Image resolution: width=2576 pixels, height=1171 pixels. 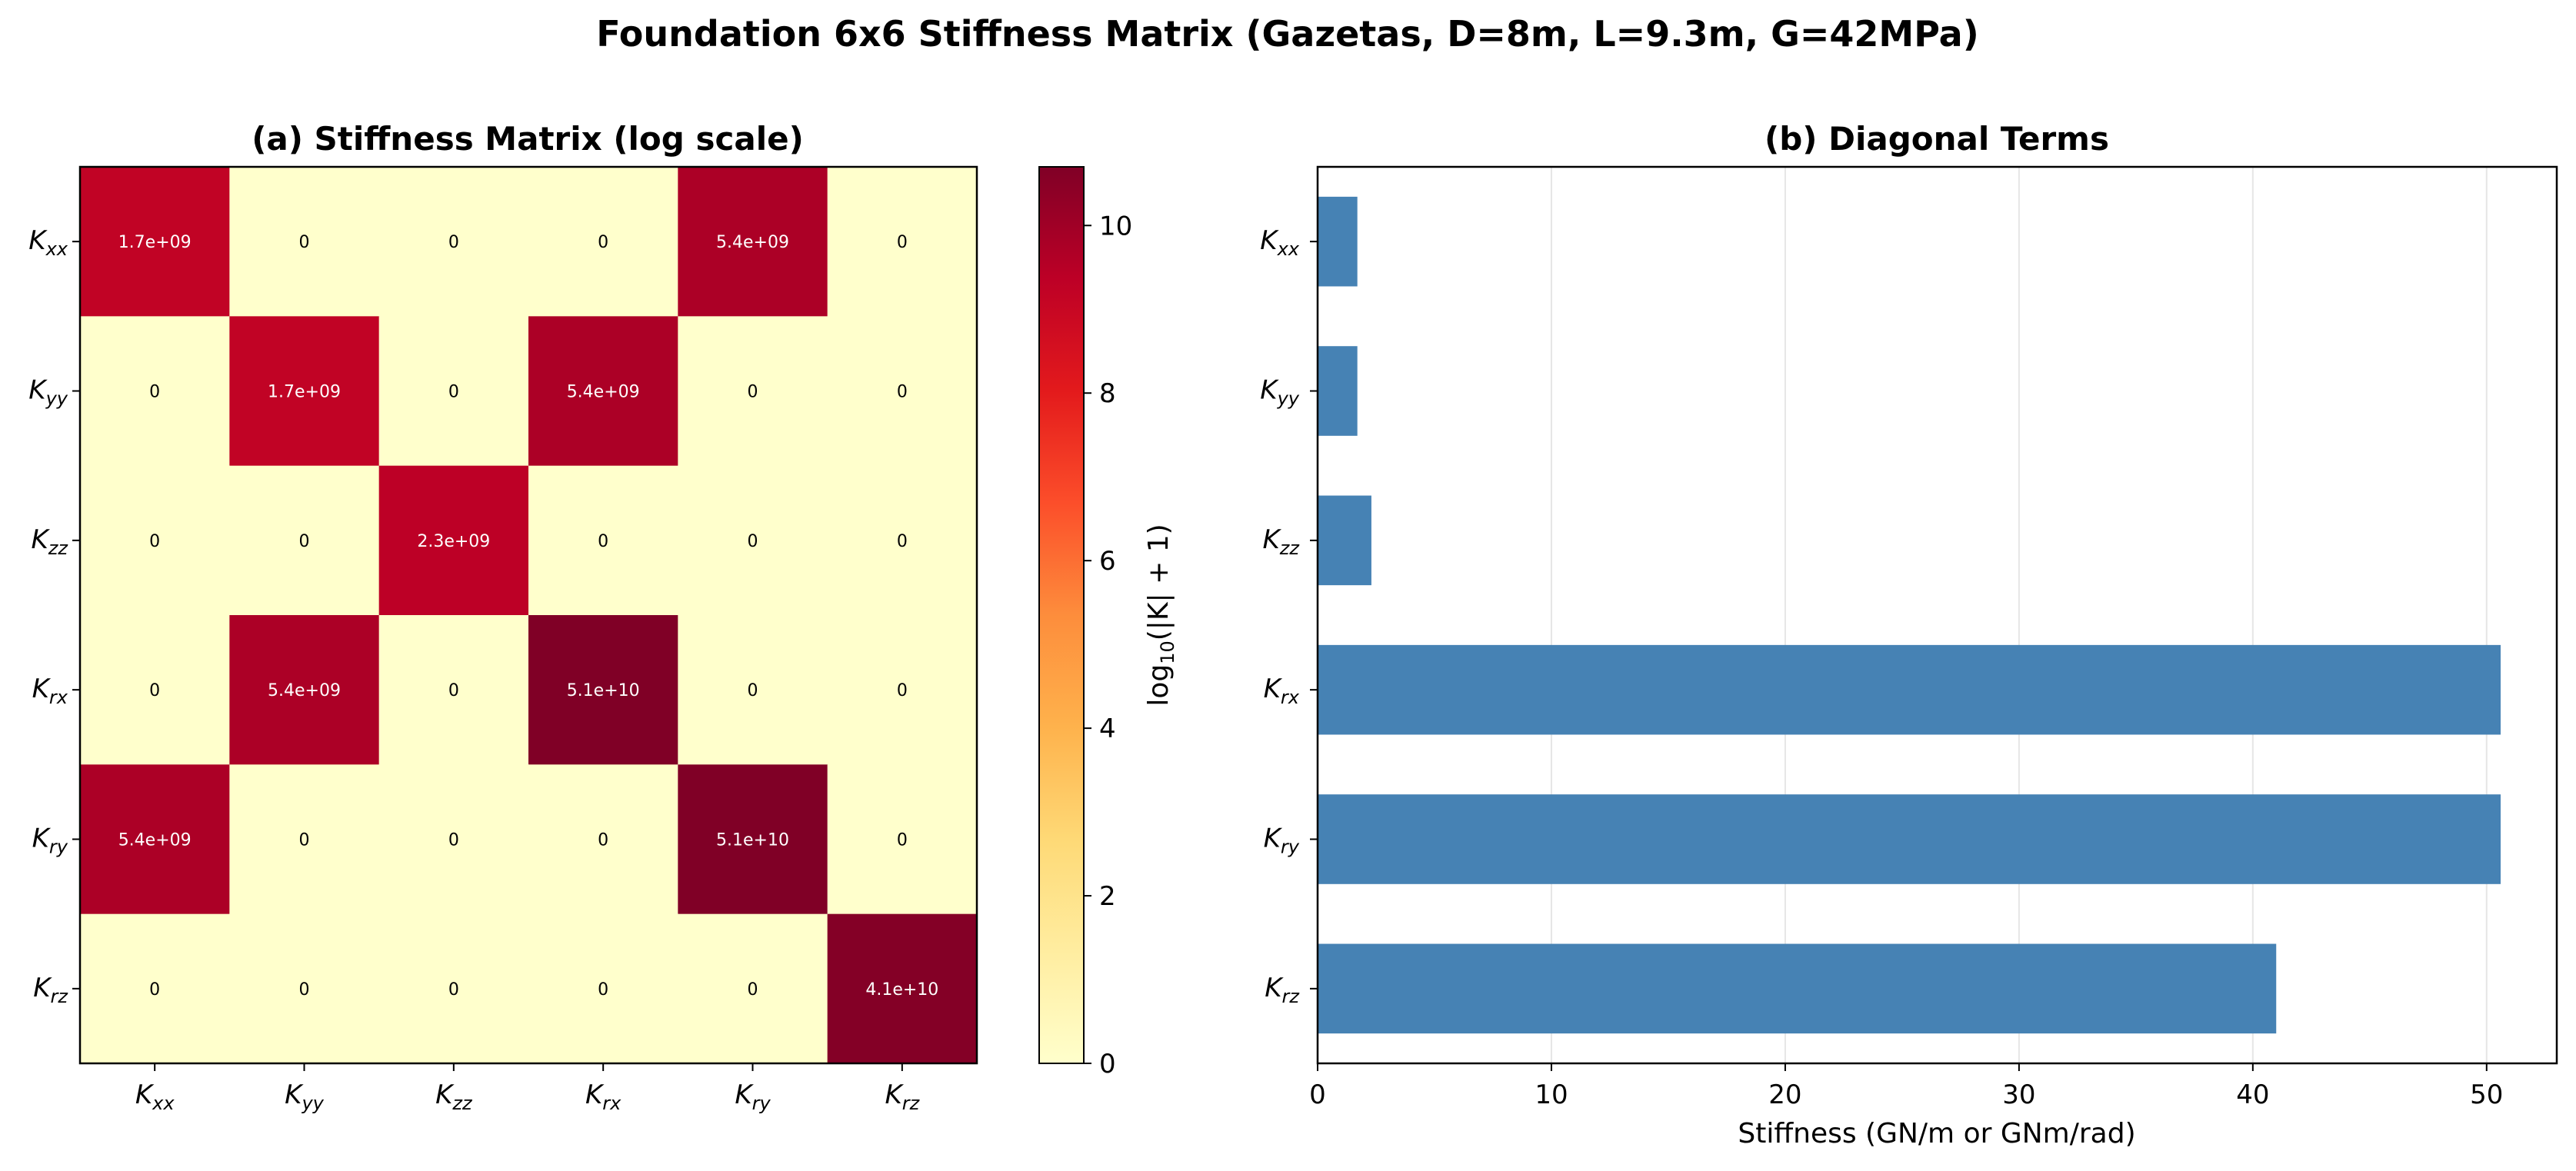 I want to click on bar-x-ticks: 0 10 20 30 40 50, so click(x=1906, y=1086).